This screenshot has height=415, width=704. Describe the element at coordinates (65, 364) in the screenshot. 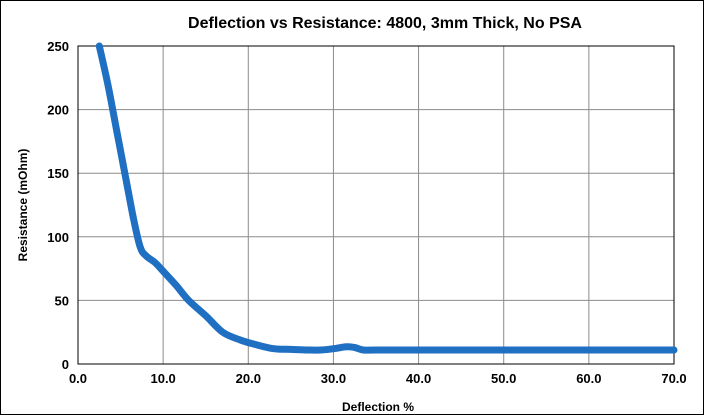

I see `y-tick-label: 0` at that location.